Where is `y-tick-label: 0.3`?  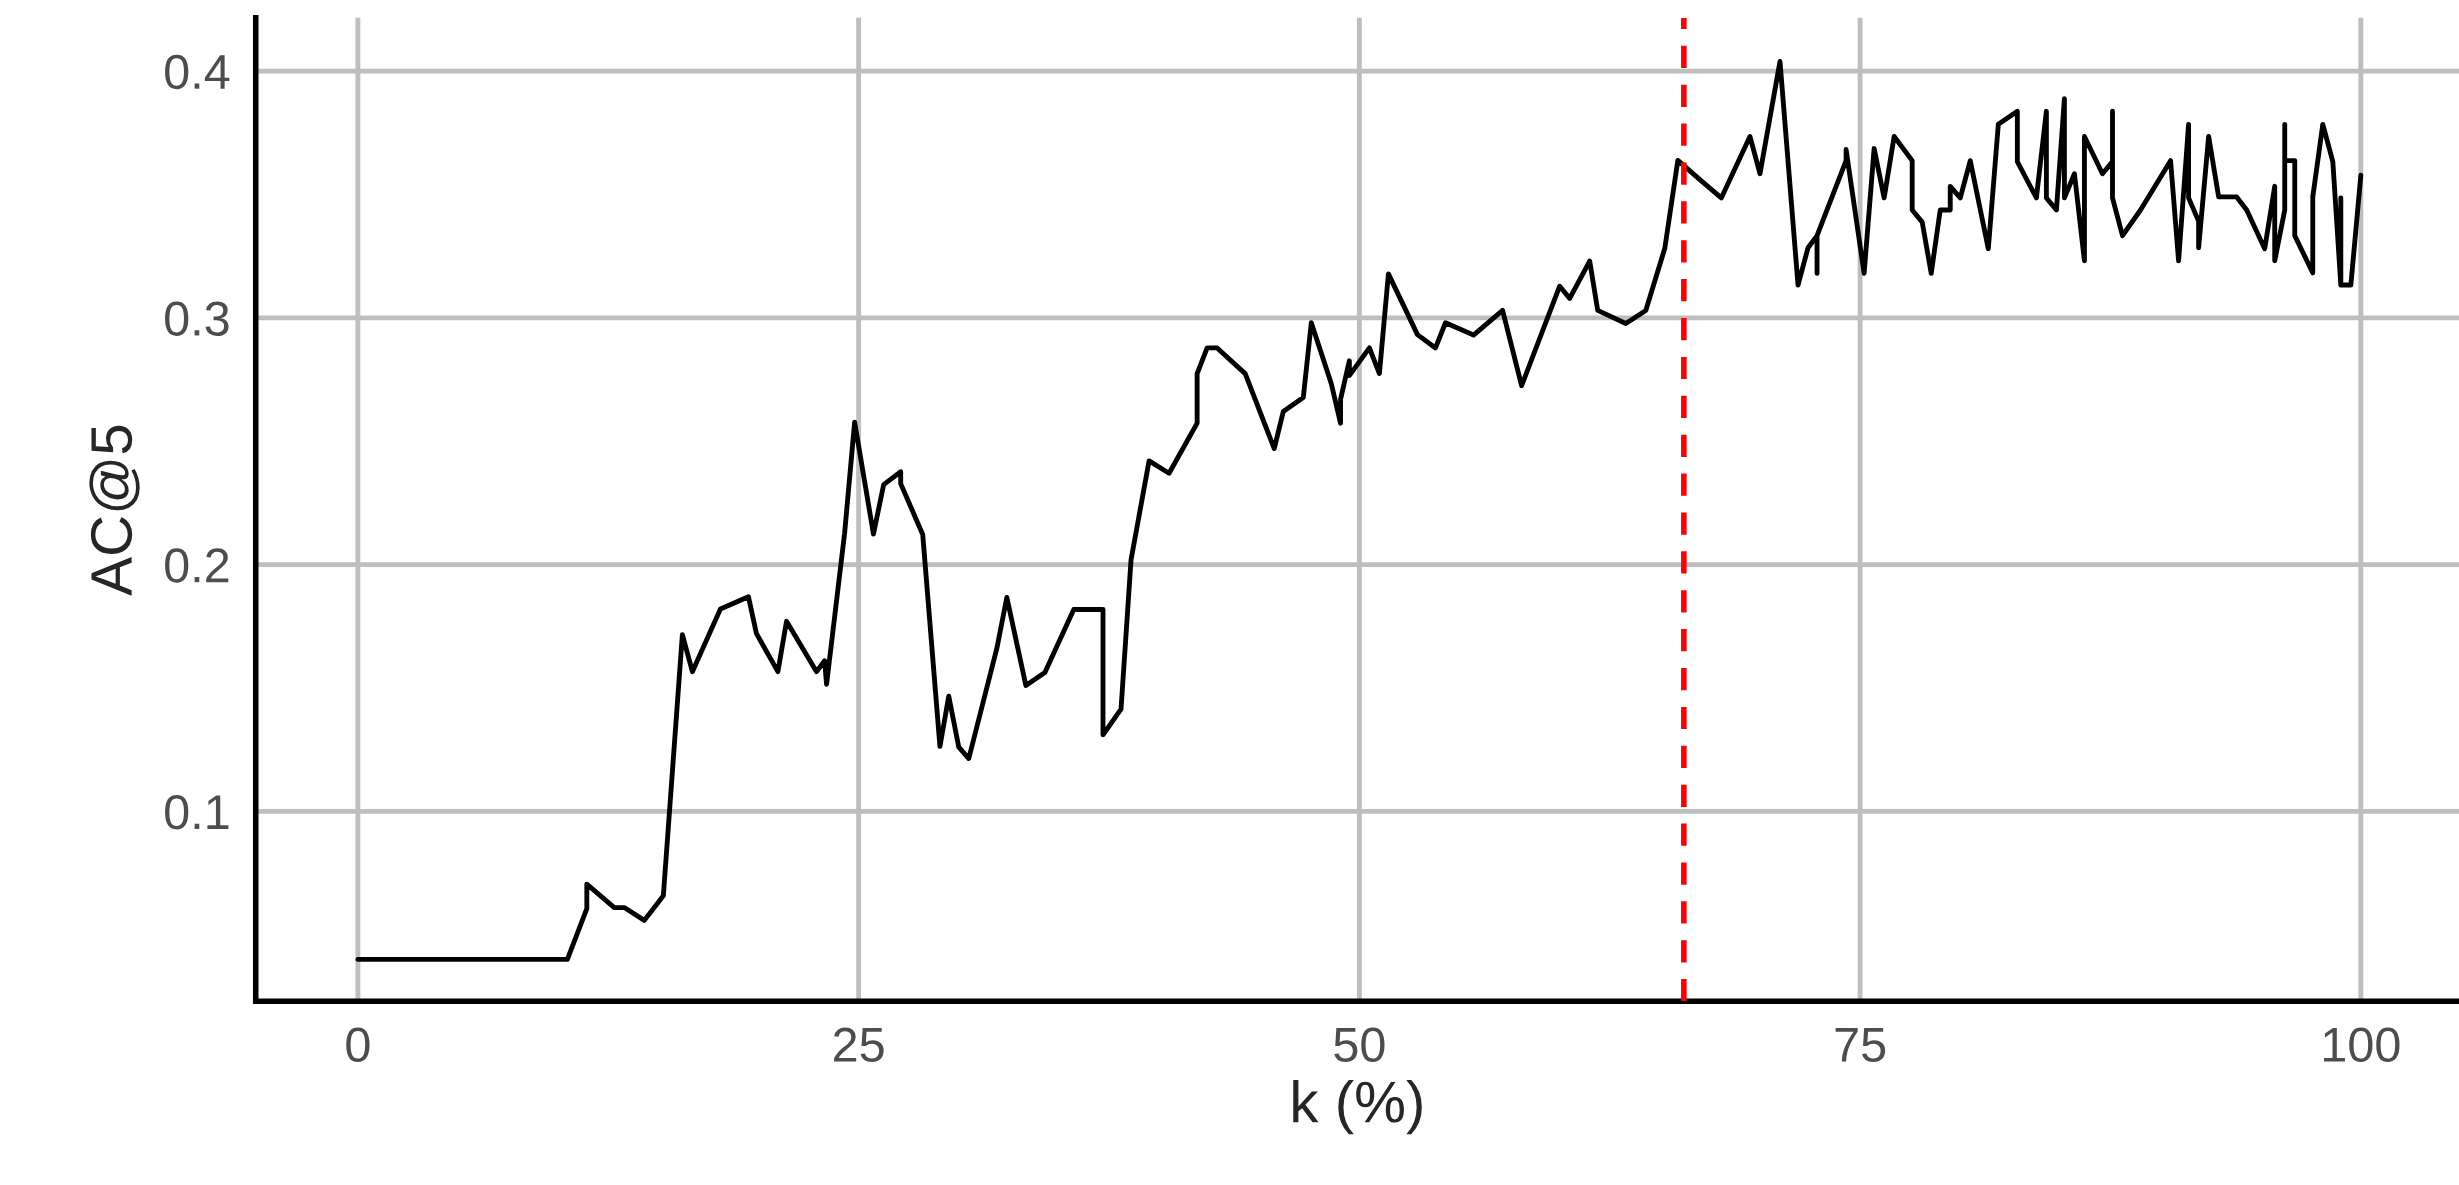
y-tick-label: 0.3 is located at coordinates (197, 318).